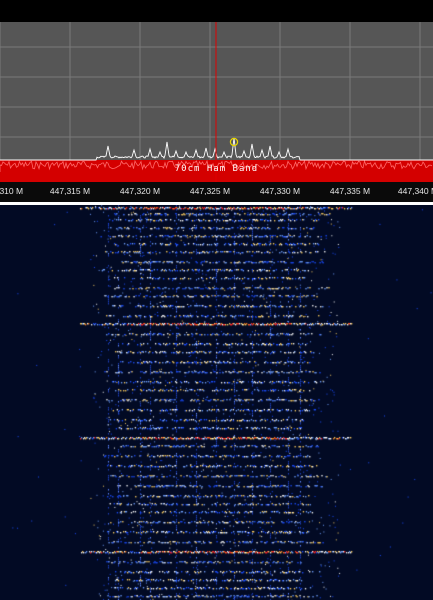 This screenshot has width=433, height=600. What do you see at coordinates (140, 191) in the screenshot?
I see `freq-label: 447,320 M` at bounding box center [140, 191].